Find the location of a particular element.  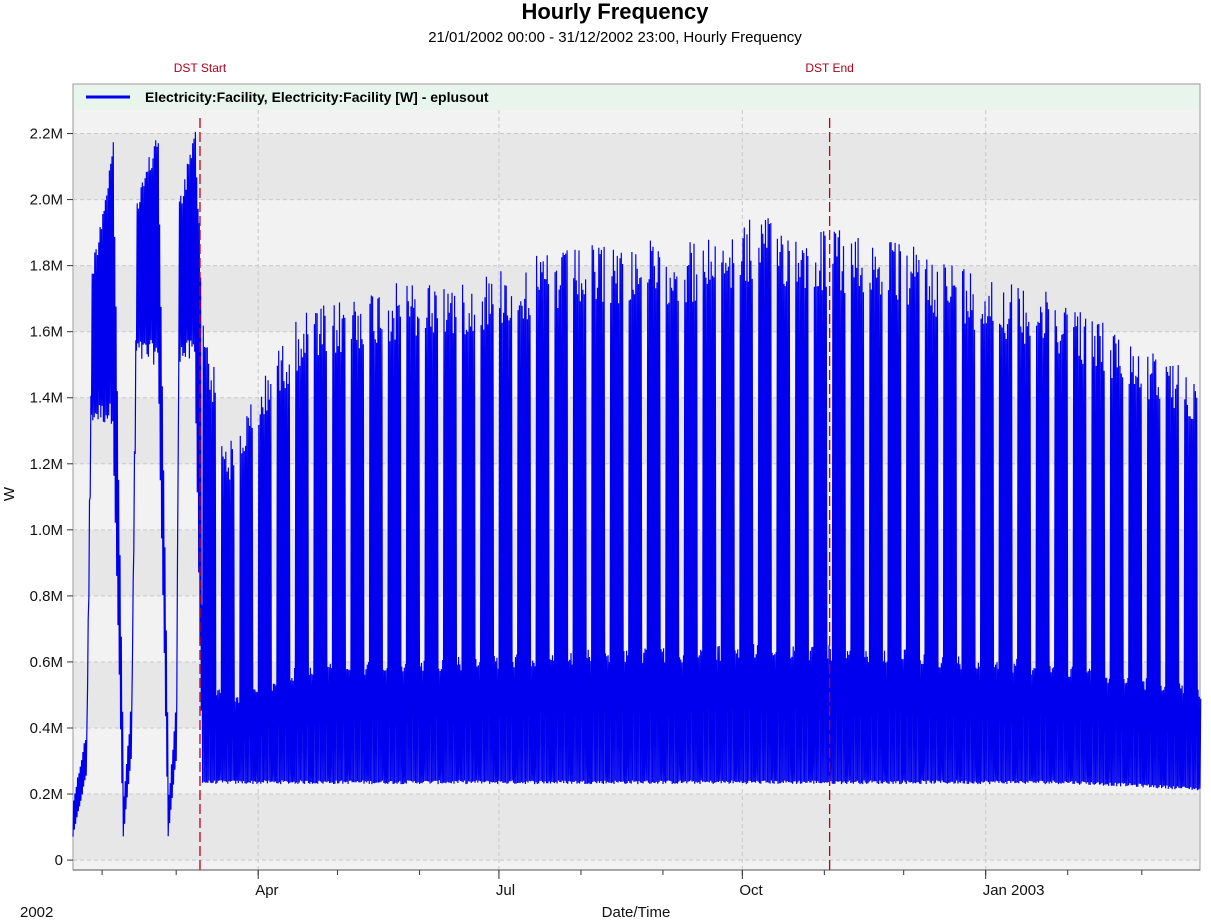

dst-label: DST Start is located at coordinates (200, 68).